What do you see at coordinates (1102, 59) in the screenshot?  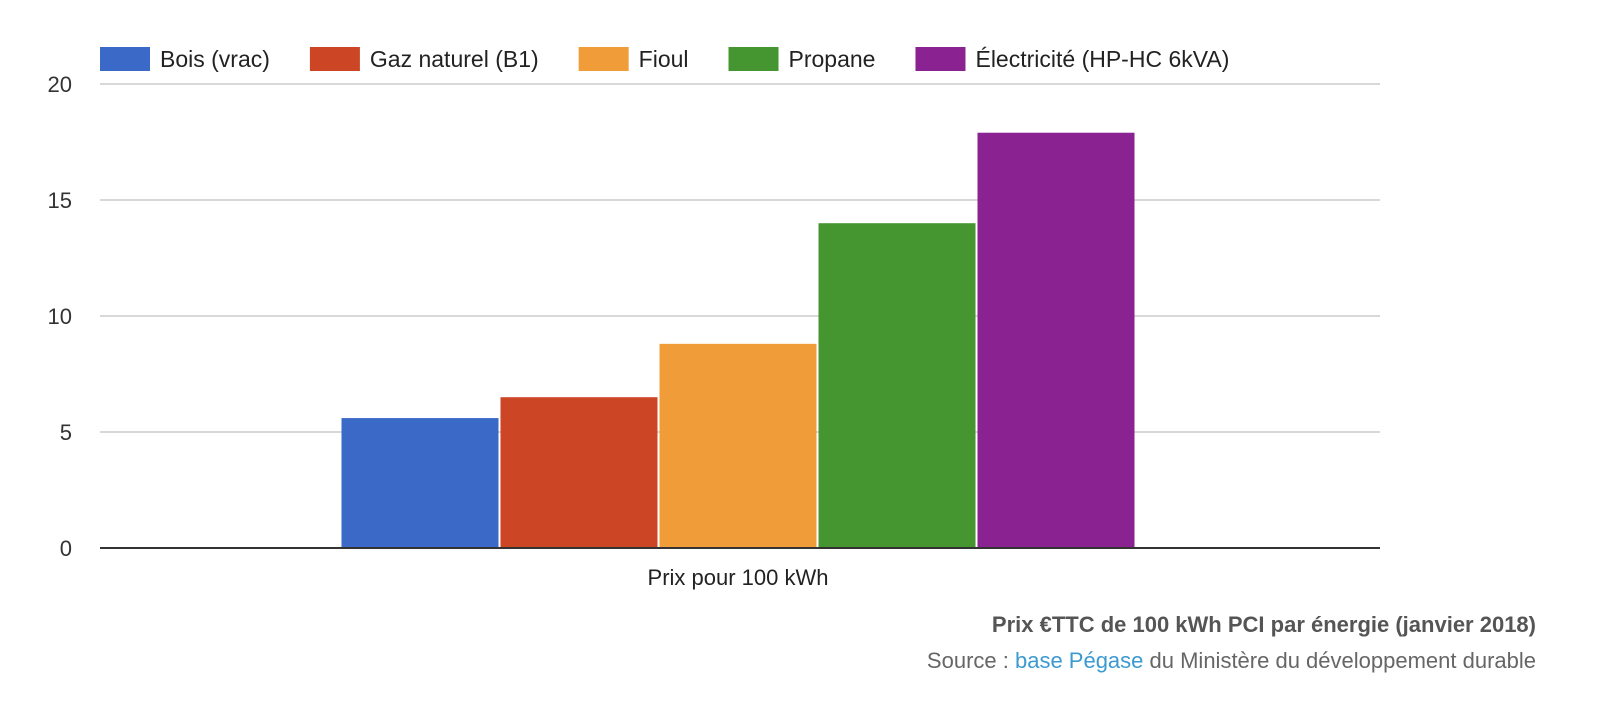 I see `legend-label: Électricité (HP-HC 6kVA)` at bounding box center [1102, 59].